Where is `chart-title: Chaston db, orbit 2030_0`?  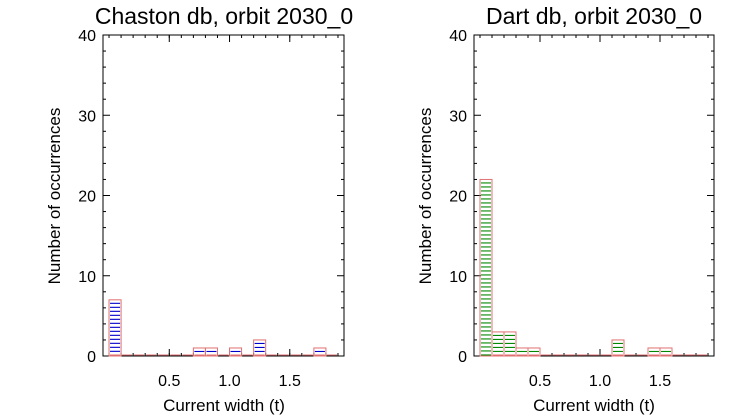
chart-title: Chaston db, orbit 2030_0 is located at coordinates (224, 16).